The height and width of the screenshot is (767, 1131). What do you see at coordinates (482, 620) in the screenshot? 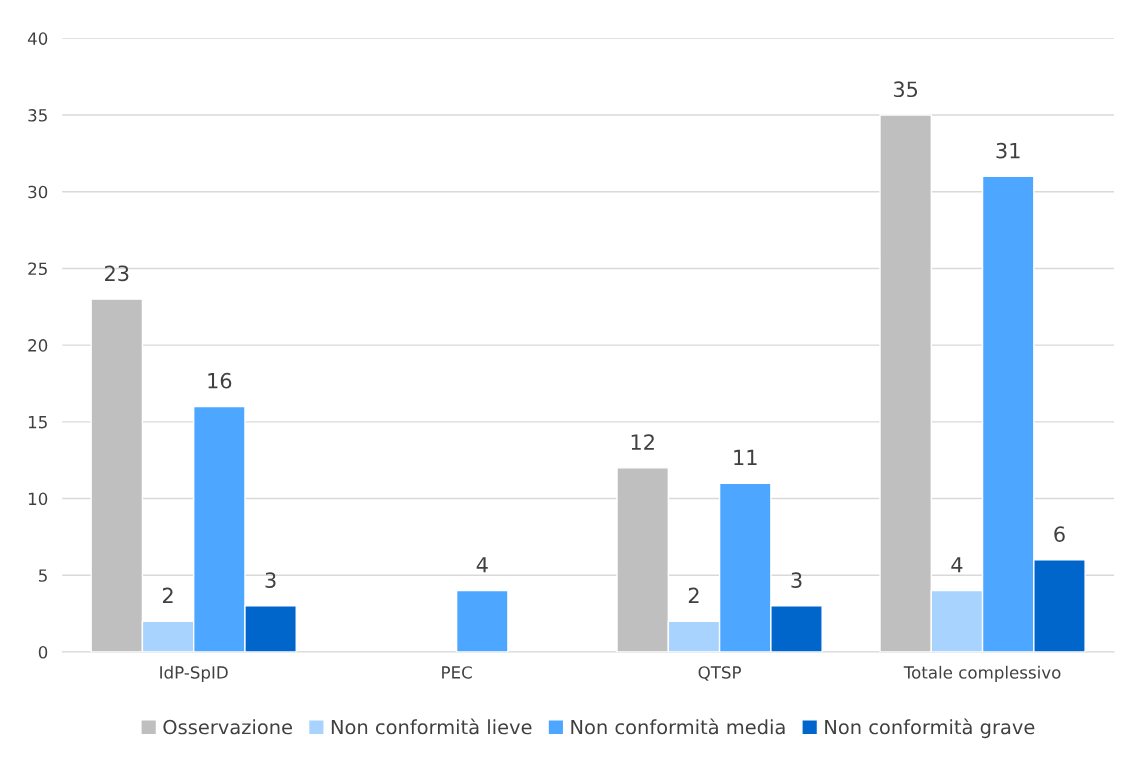
I see `bar` at bounding box center [482, 620].